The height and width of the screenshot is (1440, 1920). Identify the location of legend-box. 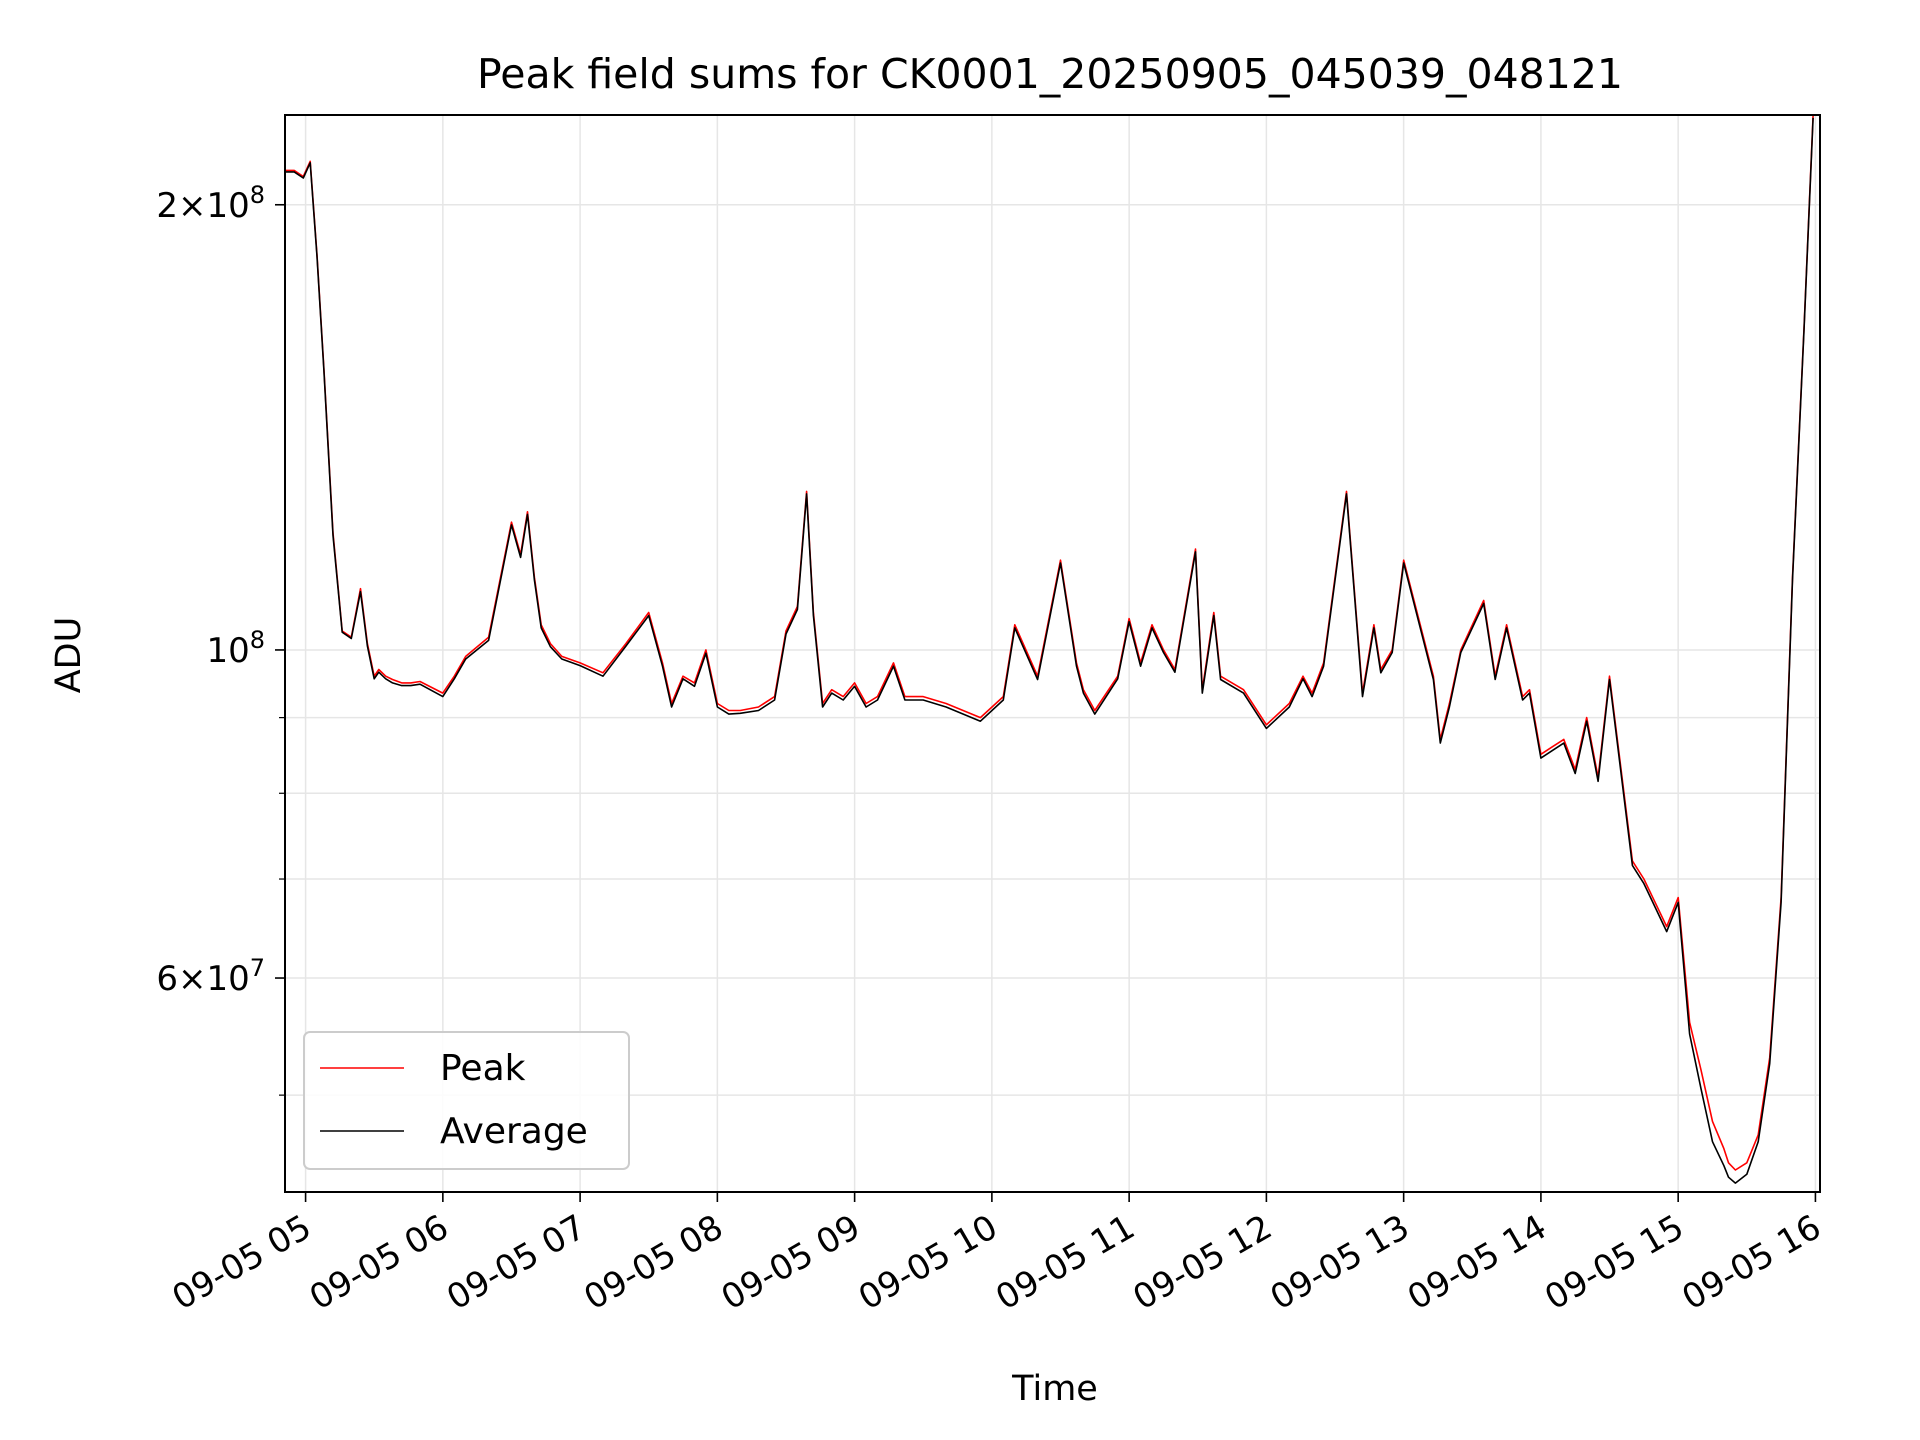
(466, 1100).